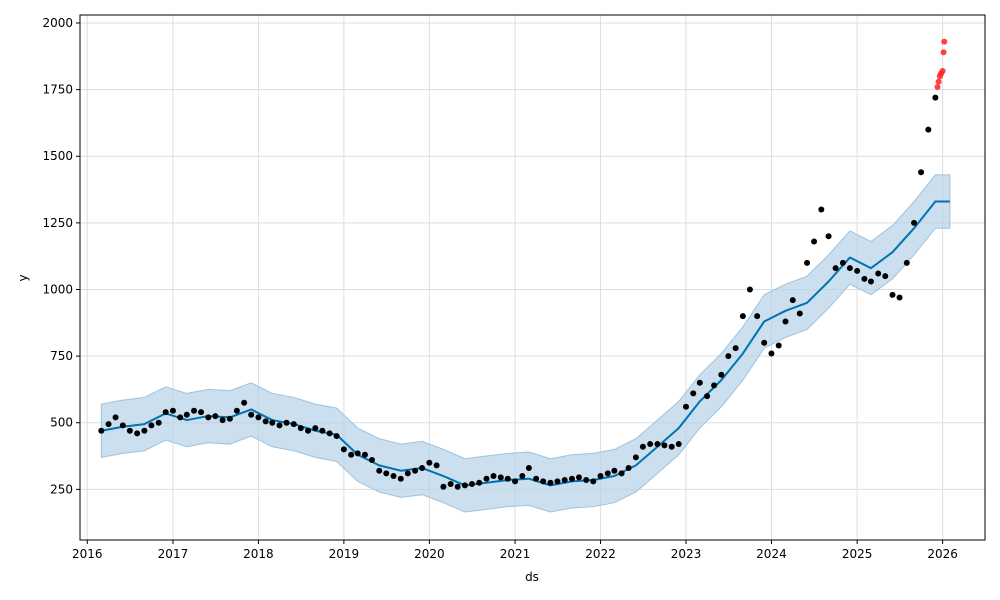 This screenshot has width=1000, height=600. I want to click on x-tick-label: 2016, so click(87, 554).